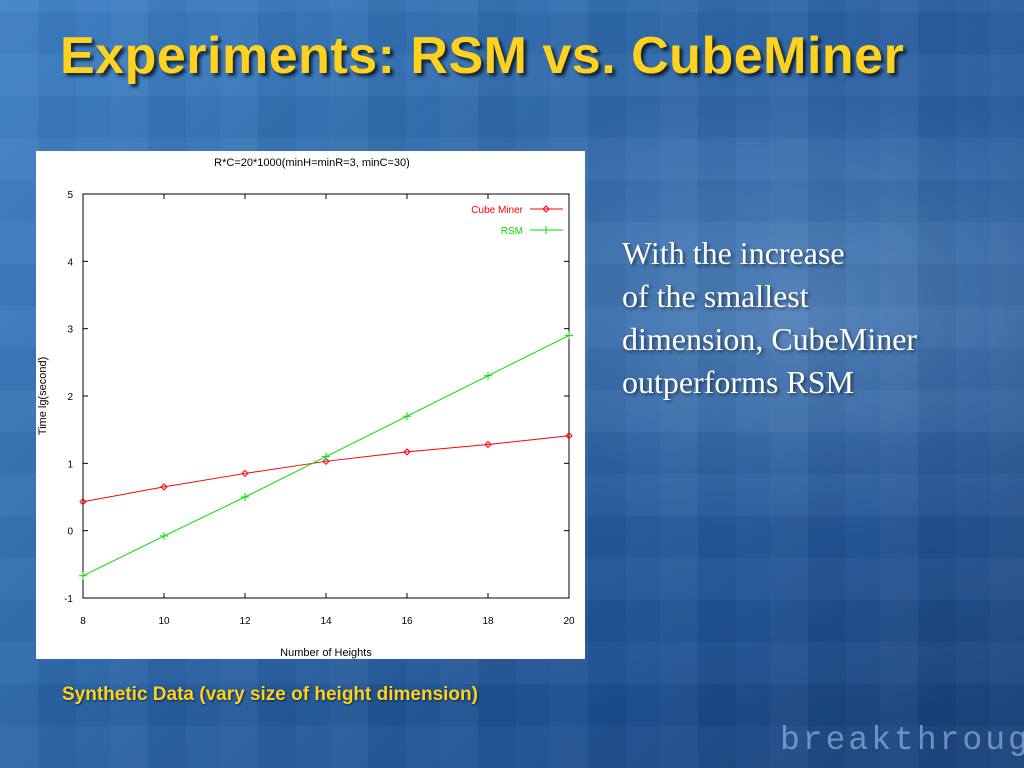 The height and width of the screenshot is (768, 1024). What do you see at coordinates (70, 532) in the screenshot?
I see `y-tick-label: 0` at bounding box center [70, 532].